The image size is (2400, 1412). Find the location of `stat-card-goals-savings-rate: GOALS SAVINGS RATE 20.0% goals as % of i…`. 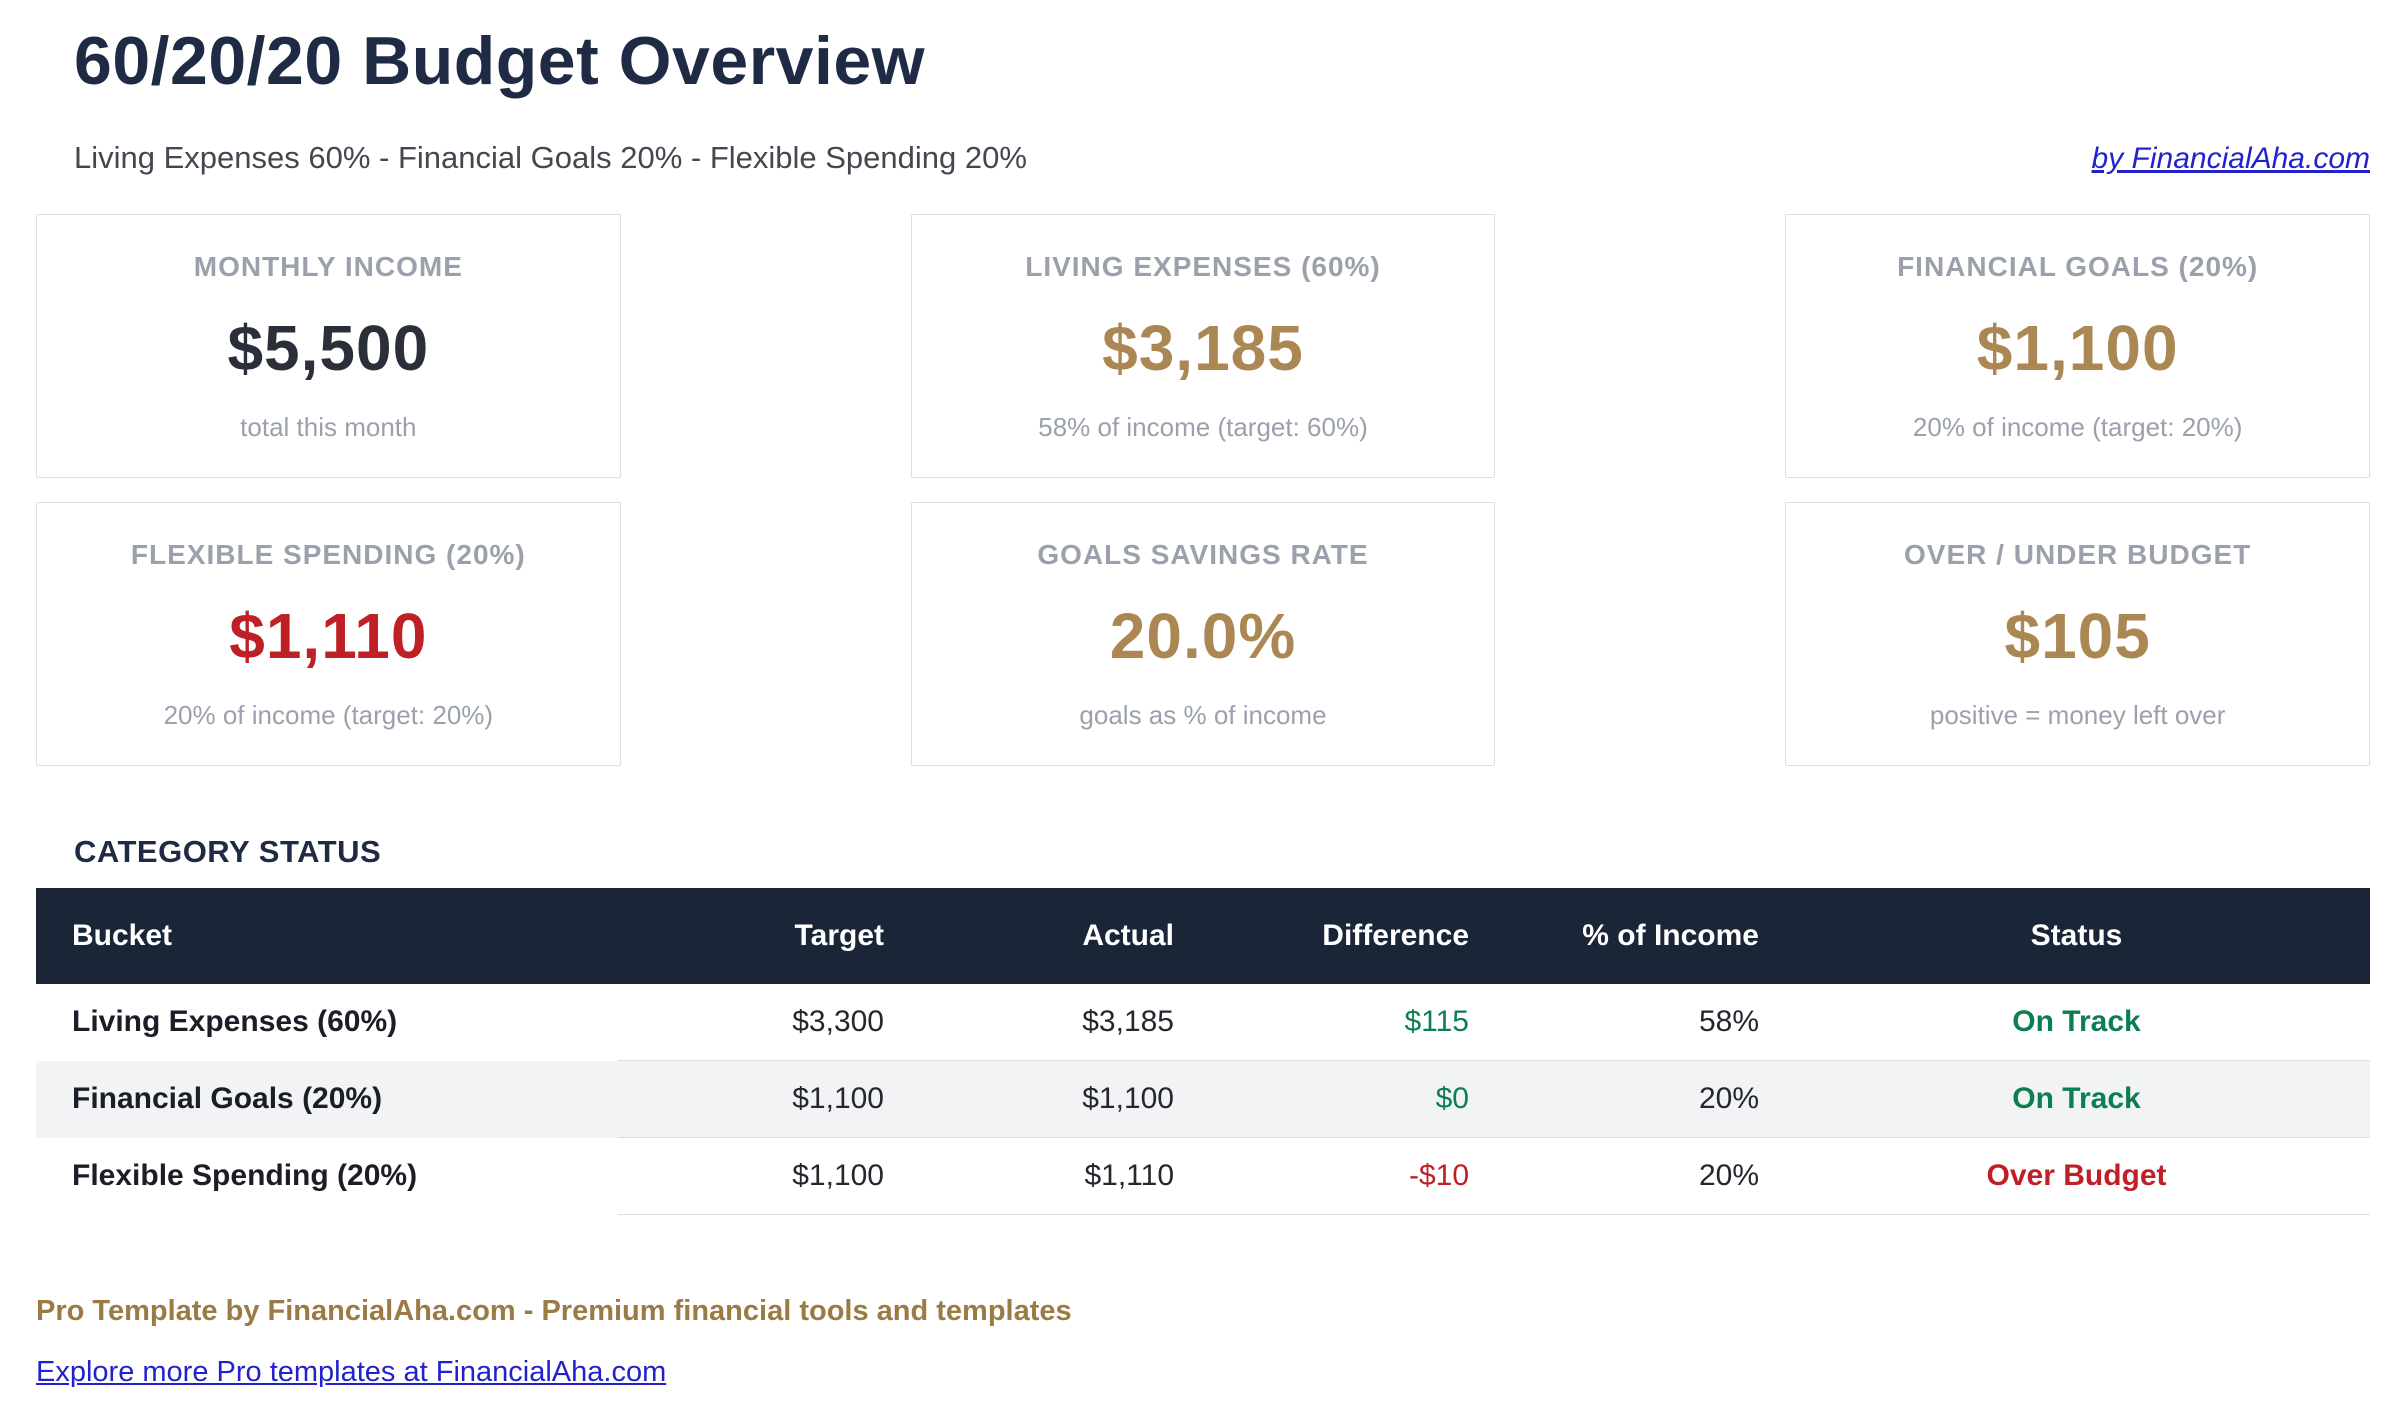

stat-card-goals-savings-rate: GOALS SAVINGS RATE 20.0% goals as % of i… is located at coordinates (1203, 634).